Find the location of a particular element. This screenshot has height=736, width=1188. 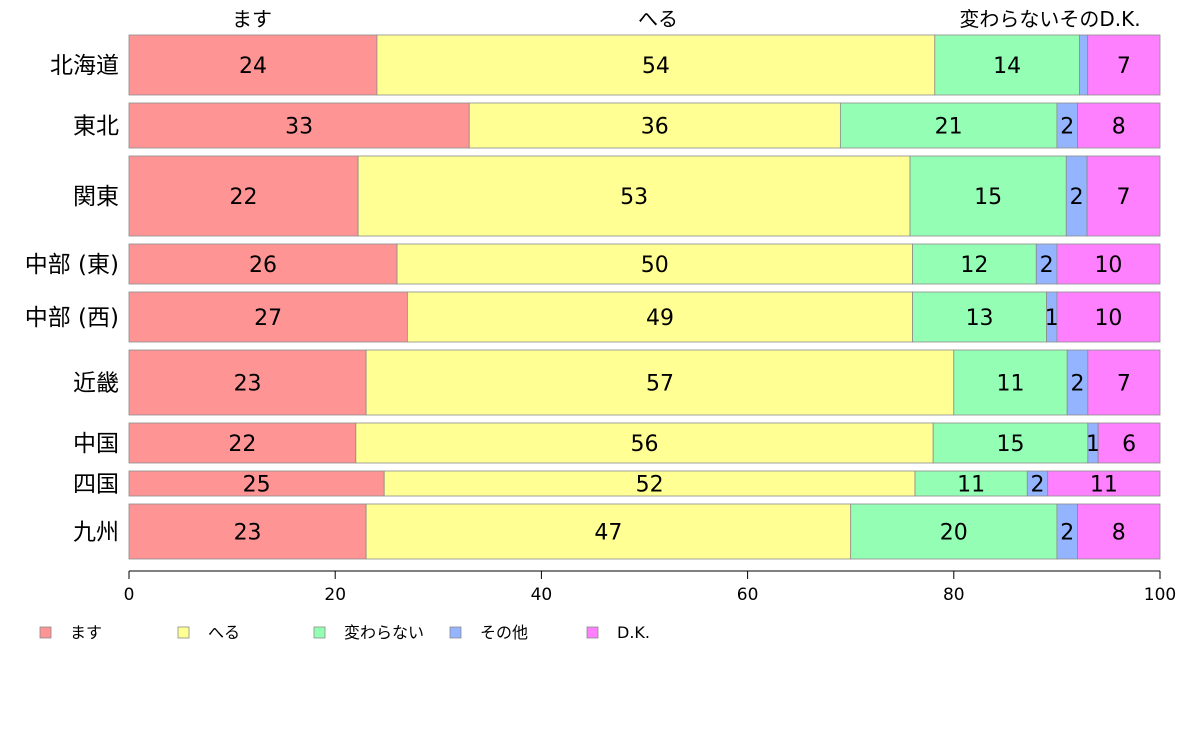

segment-value-label: 56 is located at coordinates (645, 444).